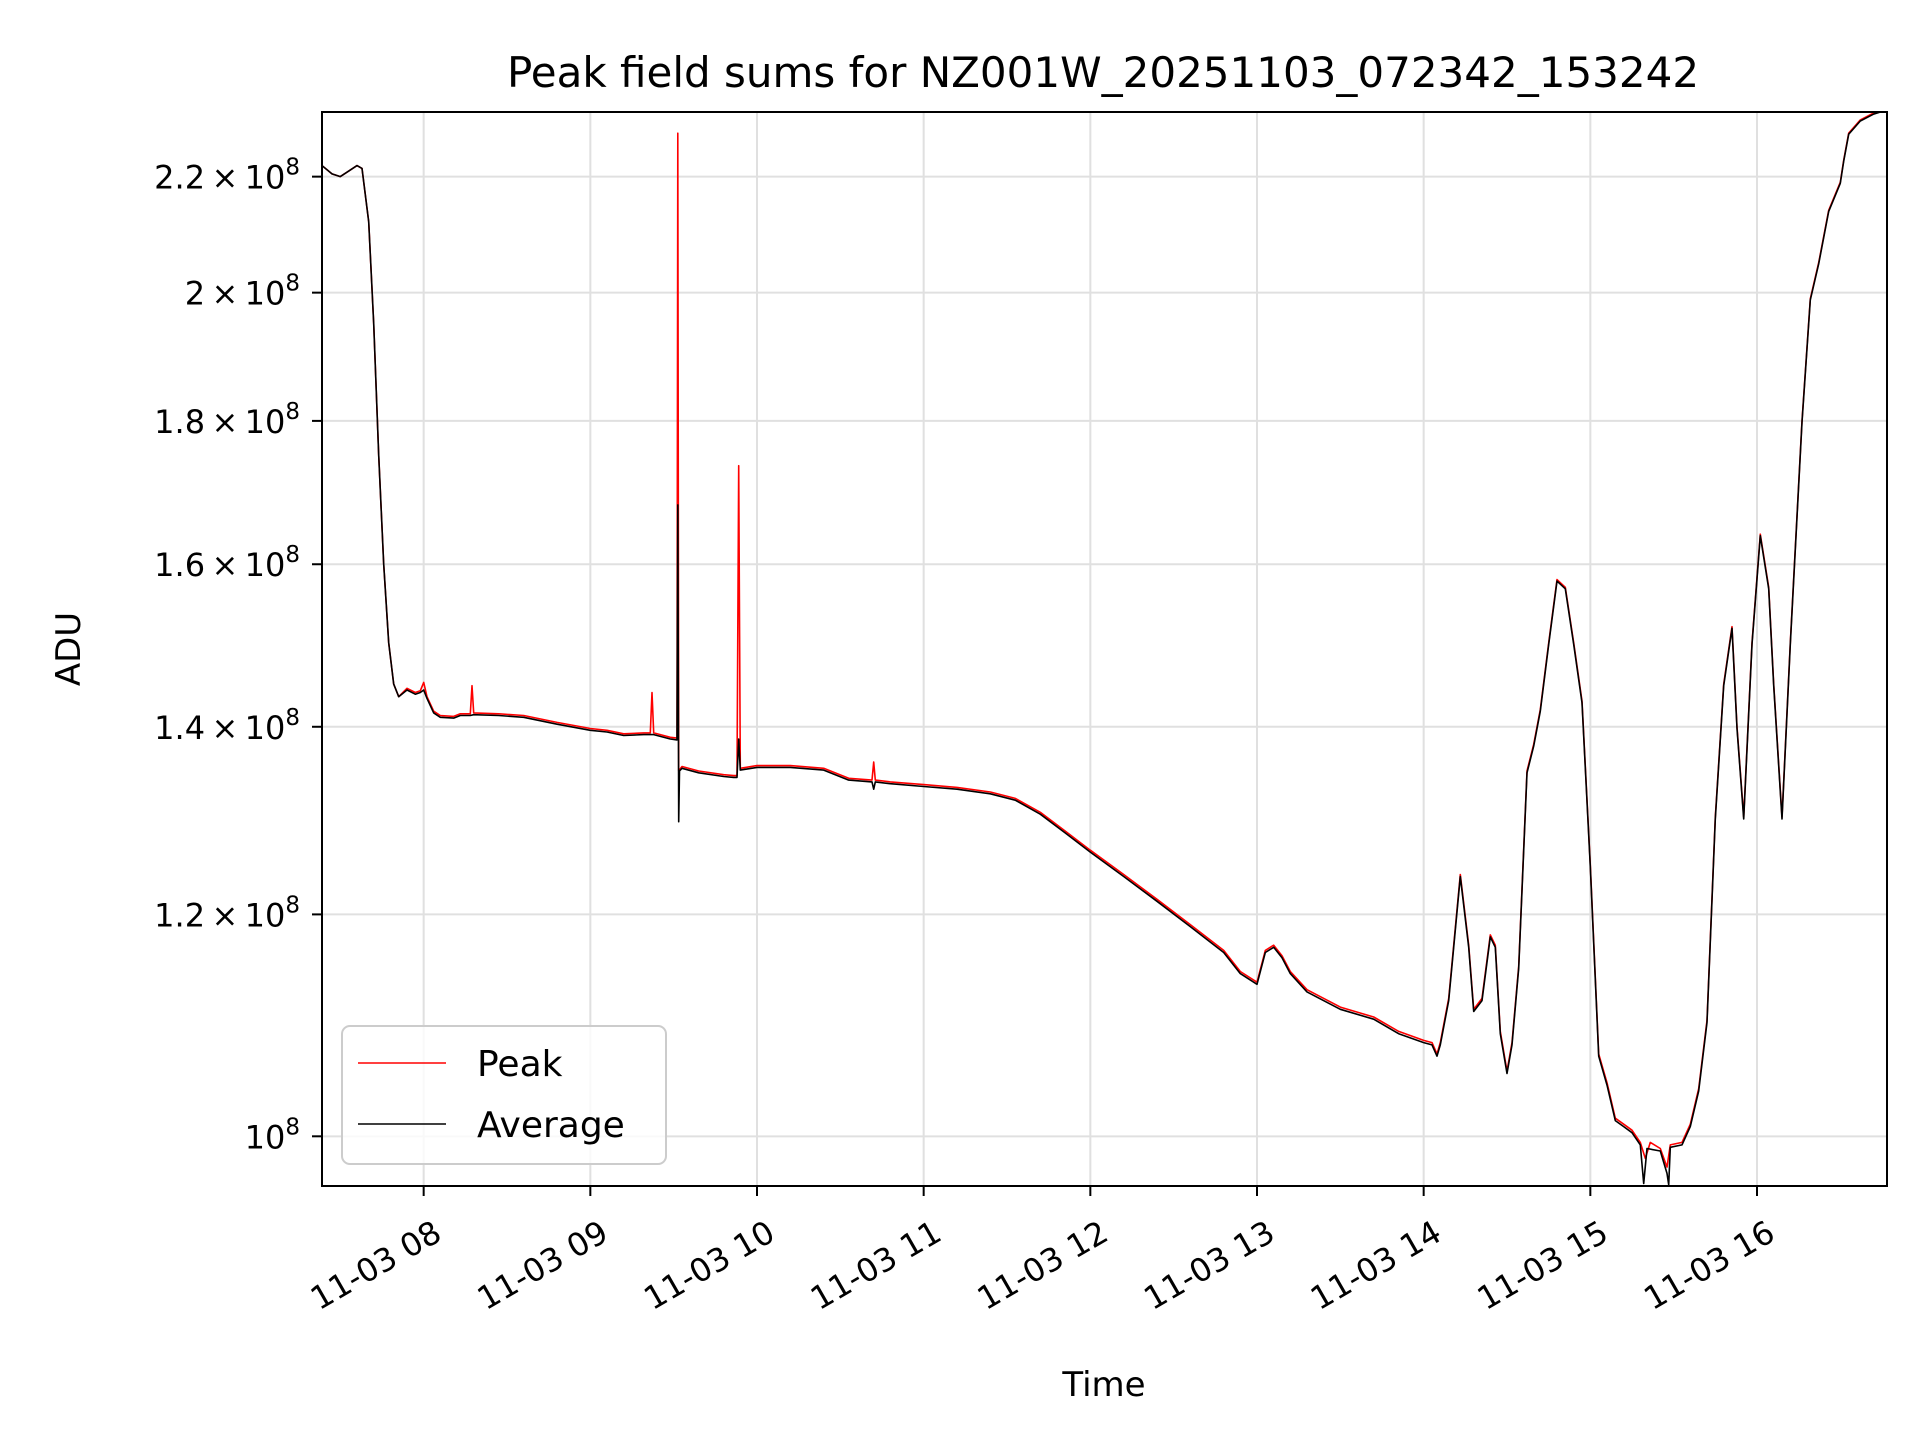 Image resolution: width=1920 pixels, height=1440 pixels. I want to click on y-tick-label: 2 × 108, so click(242, 292).